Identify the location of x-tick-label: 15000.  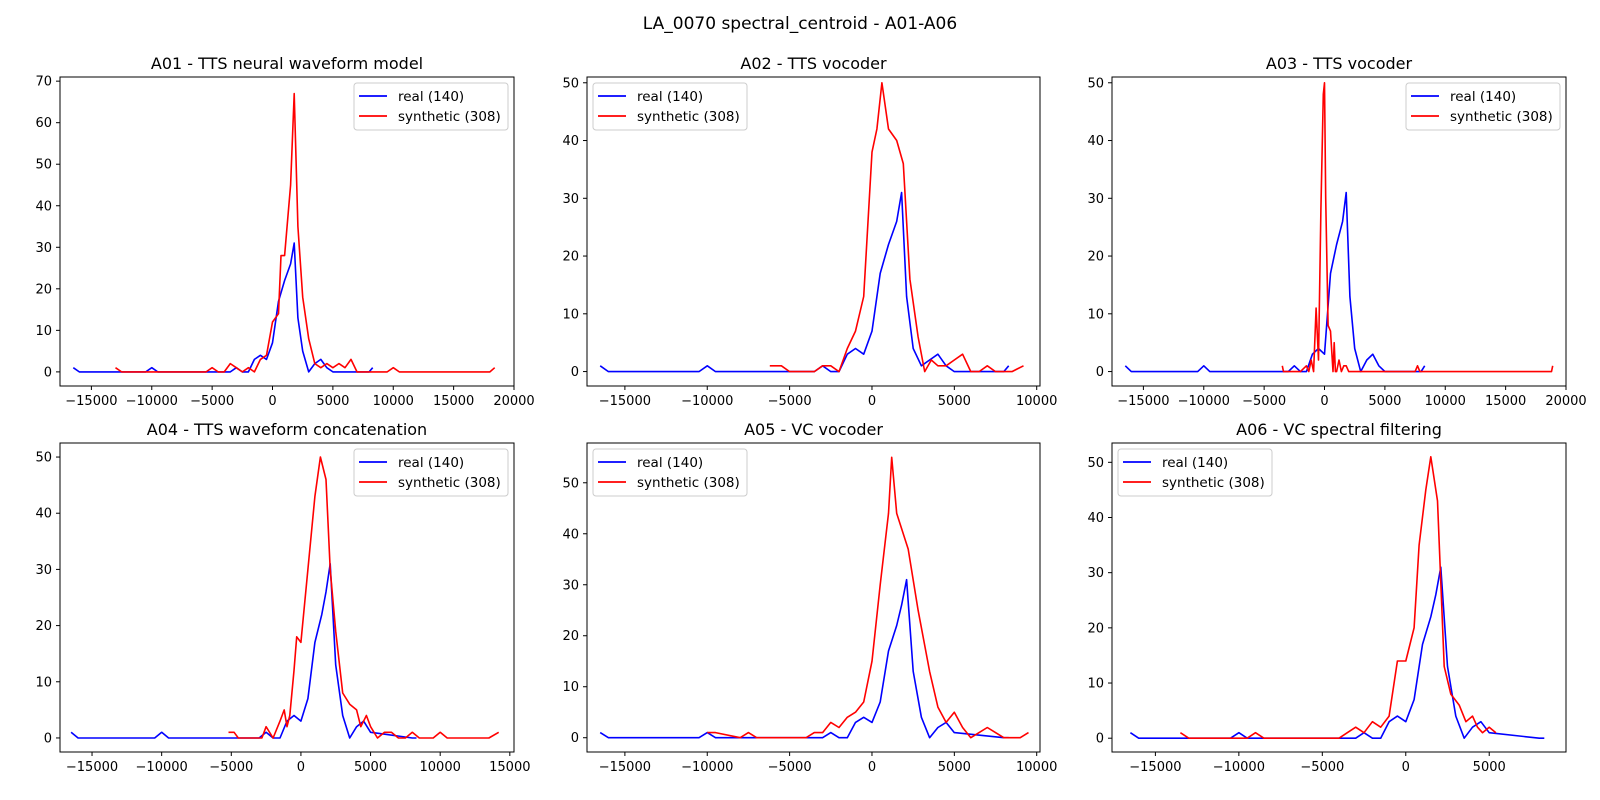
(453, 401).